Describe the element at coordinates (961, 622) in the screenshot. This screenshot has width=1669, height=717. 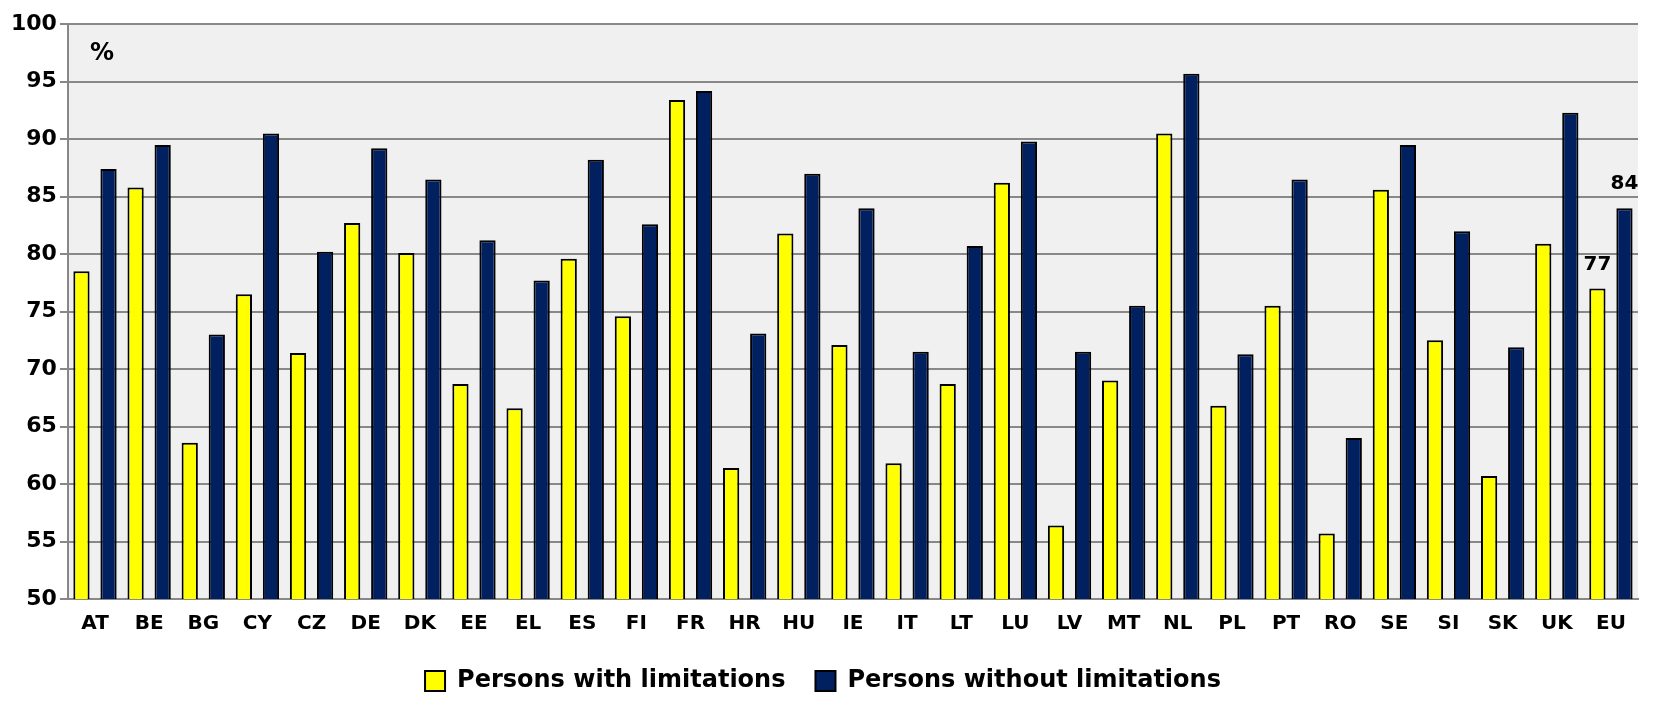
I see `x-tick-label: LT` at that location.